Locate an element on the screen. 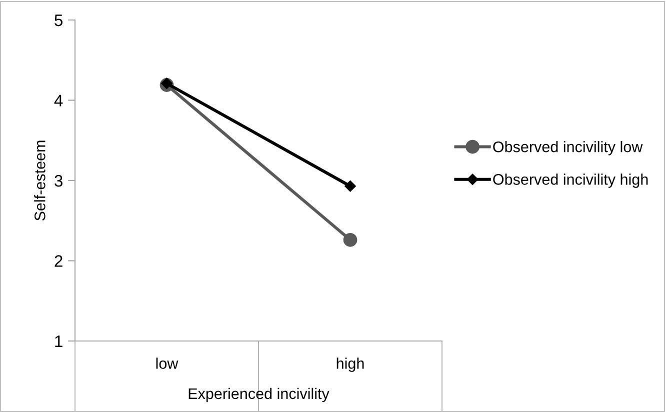  x-tick-label: high is located at coordinates (350, 365).